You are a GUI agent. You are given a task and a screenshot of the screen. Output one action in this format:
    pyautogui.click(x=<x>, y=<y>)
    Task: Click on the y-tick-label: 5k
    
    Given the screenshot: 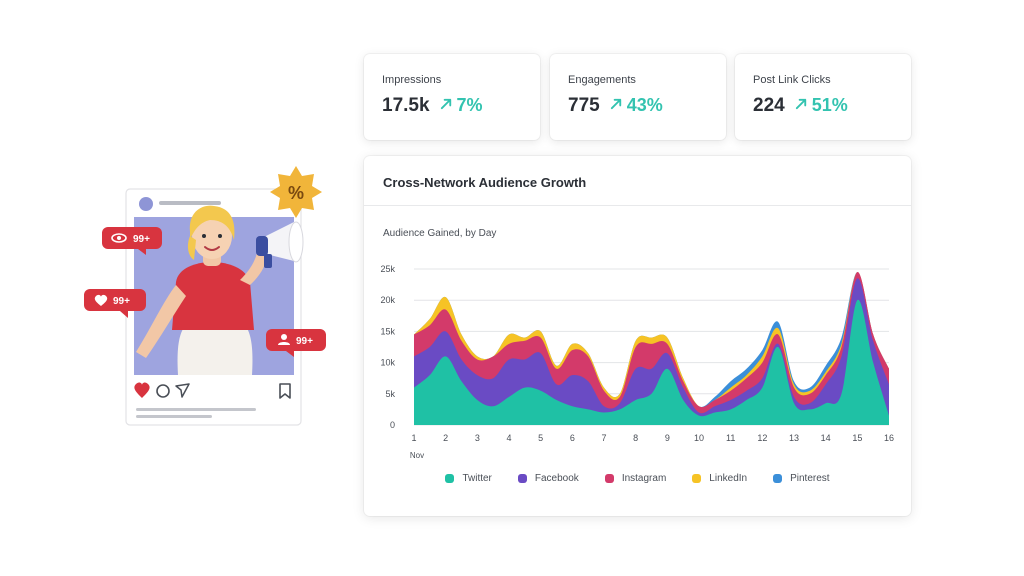 What is the action you would take?
    pyautogui.click(x=390, y=394)
    